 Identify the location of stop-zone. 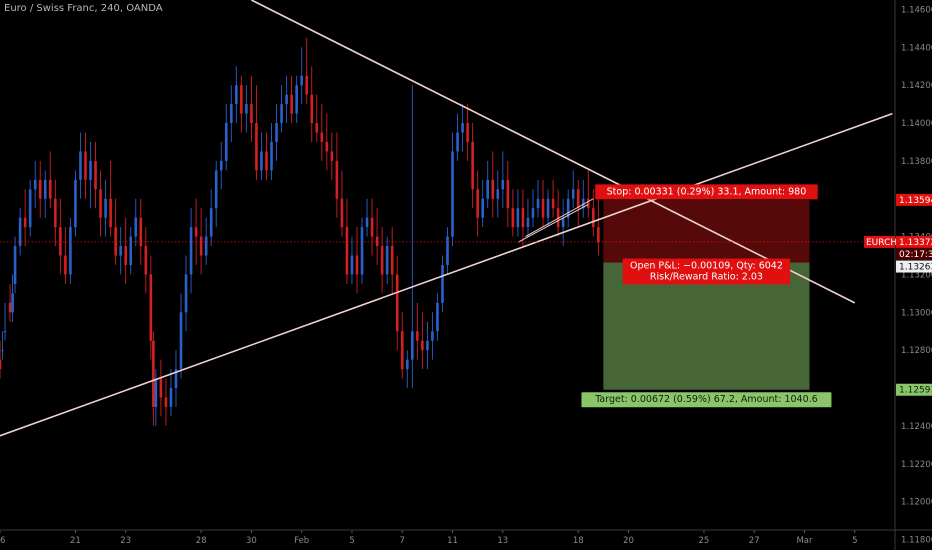
(706, 231).